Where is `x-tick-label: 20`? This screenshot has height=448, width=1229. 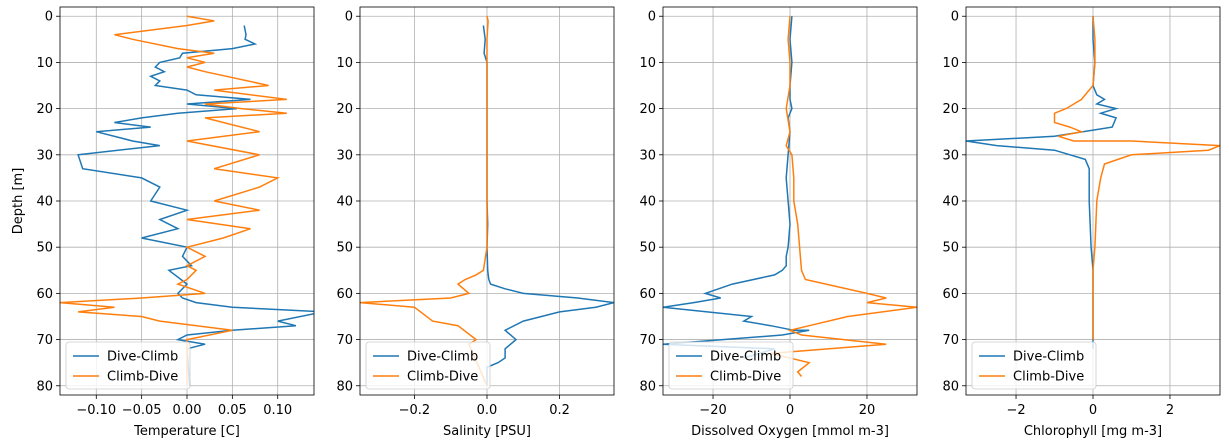 x-tick-label: 20 is located at coordinates (867, 410).